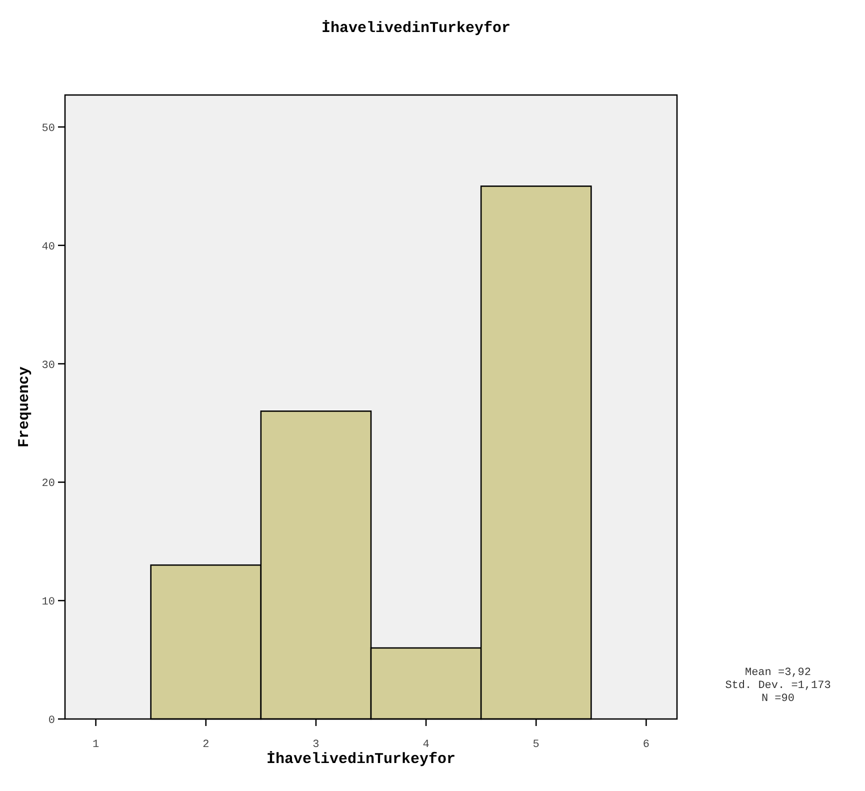 This screenshot has width=865, height=791. I want to click on chart-title: İhavelivedinTurkeyfor, so click(416, 28).